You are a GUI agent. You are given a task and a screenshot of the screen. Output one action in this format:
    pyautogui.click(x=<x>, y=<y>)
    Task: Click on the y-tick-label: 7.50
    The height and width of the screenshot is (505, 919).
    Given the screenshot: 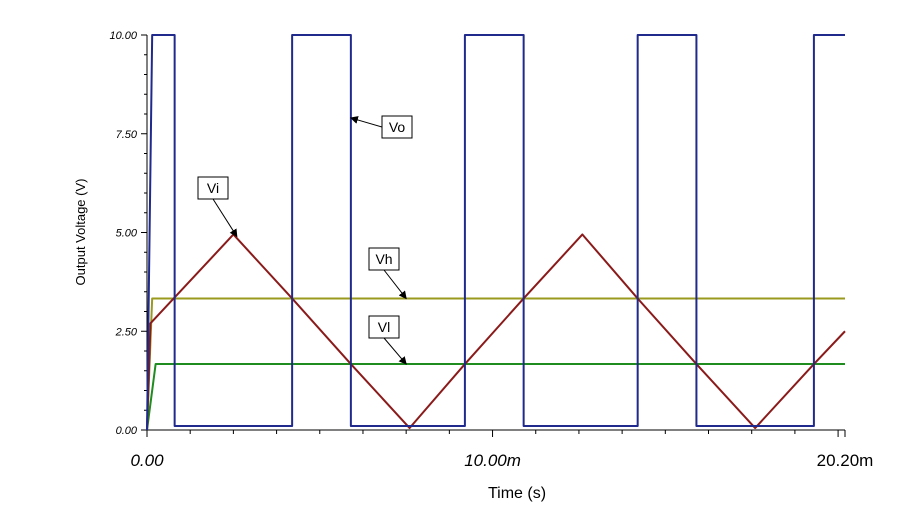 What is the action you would take?
    pyautogui.click(x=127, y=135)
    